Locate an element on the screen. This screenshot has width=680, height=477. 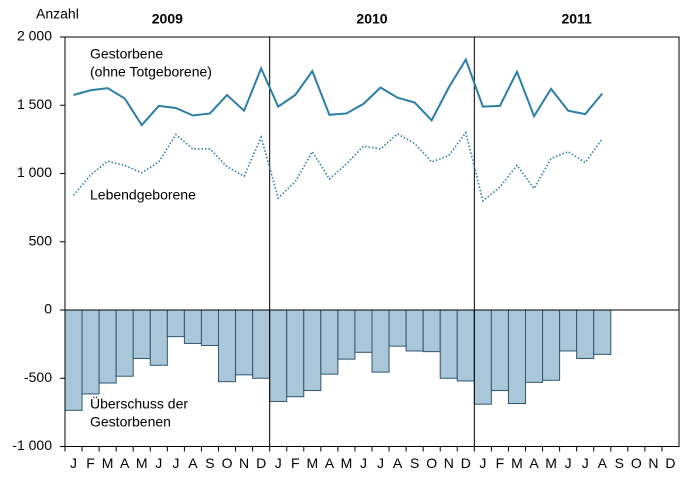
group-label: 2011 is located at coordinates (576, 19).